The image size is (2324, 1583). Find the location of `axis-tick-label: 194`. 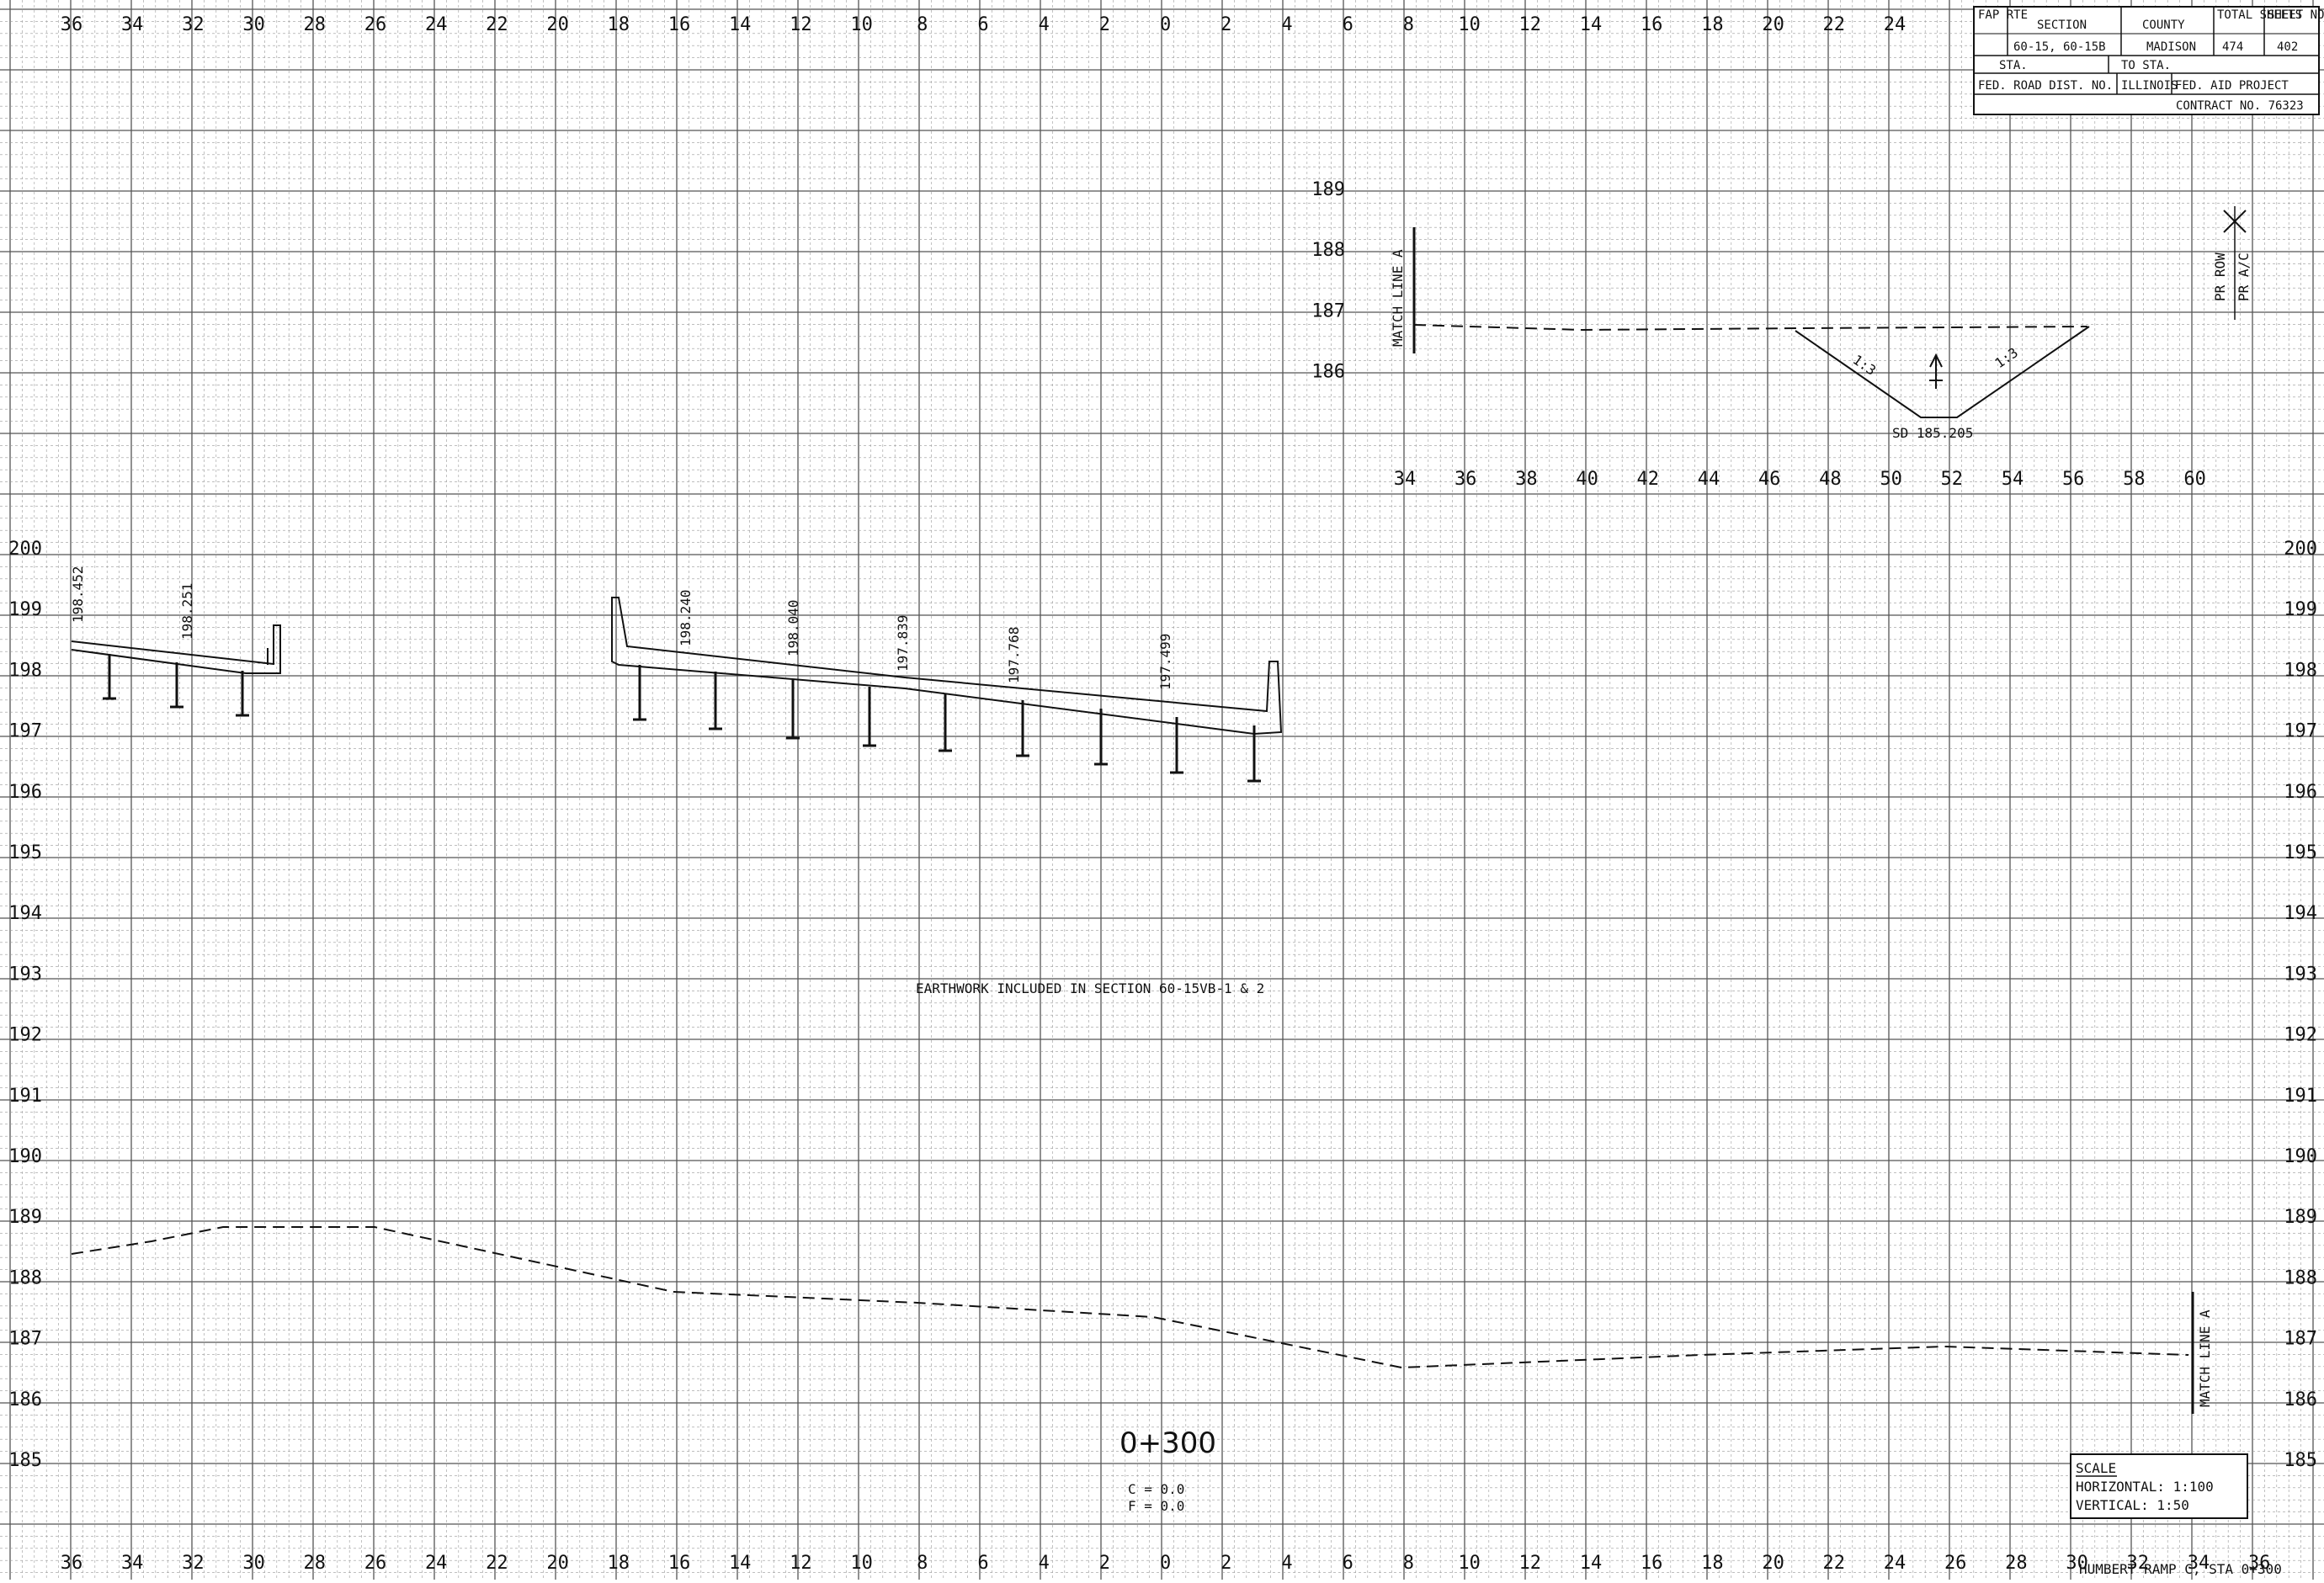

axis-tick-label: 194 is located at coordinates (25, 913).